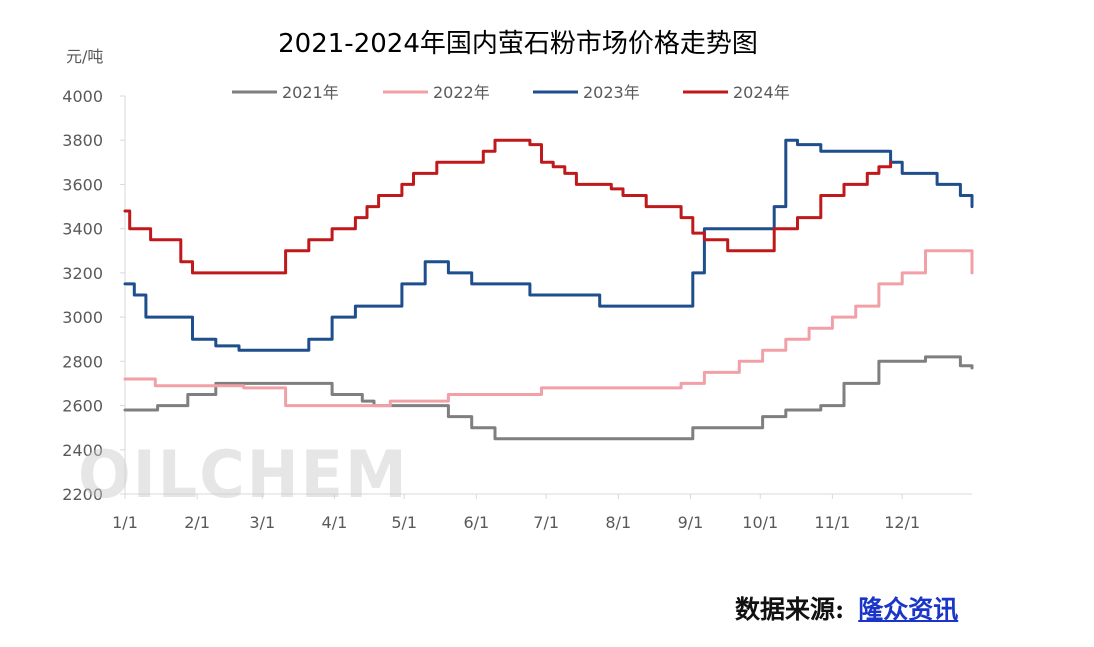 The height and width of the screenshot is (647, 1094). What do you see at coordinates (902, 522) in the screenshot?
I see `x-tick-label: 12/1` at bounding box center [902, 522].